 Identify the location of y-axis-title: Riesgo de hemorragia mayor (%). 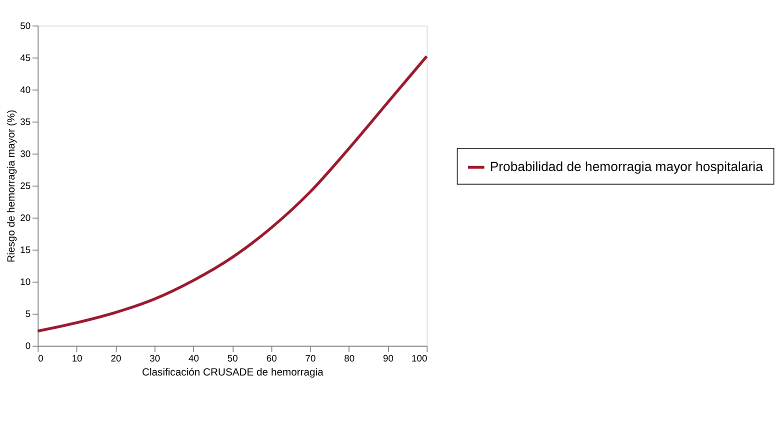
(12, 186).